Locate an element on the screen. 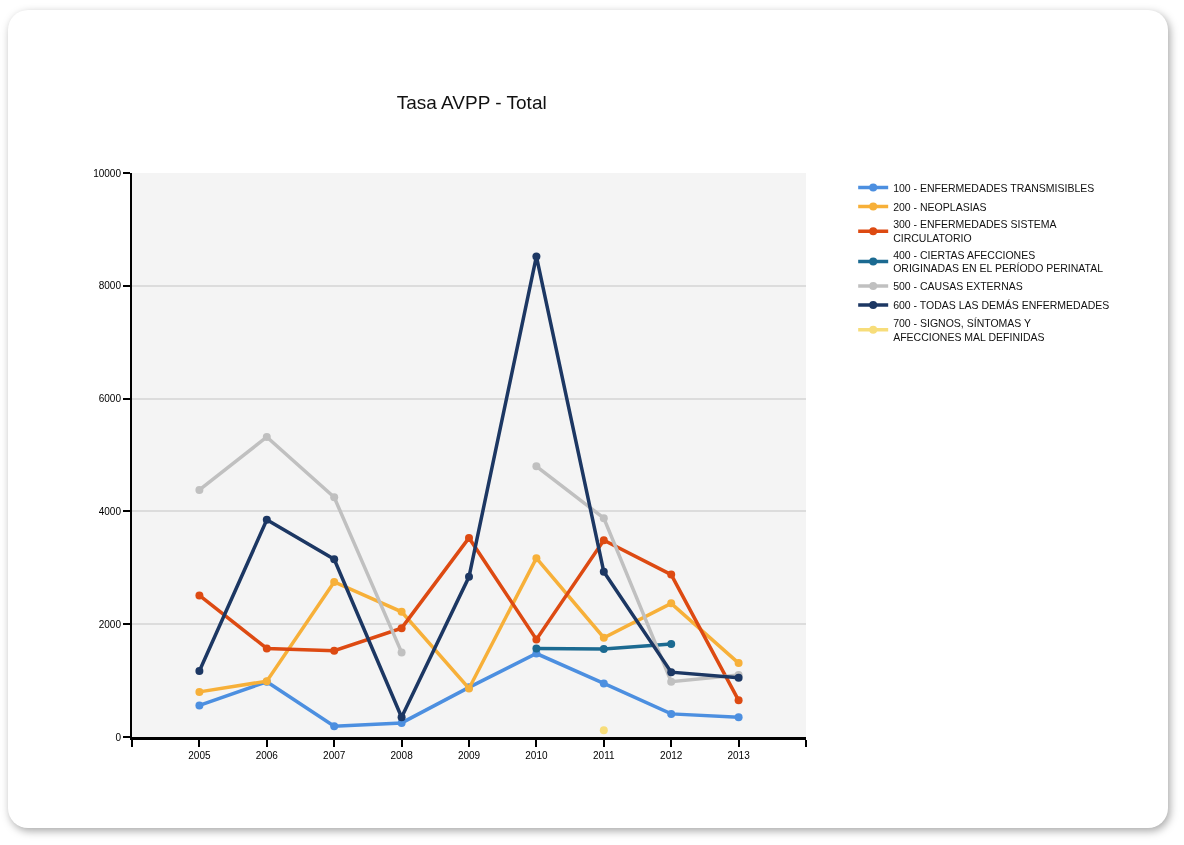 This screenshot has width=1184, height=845. y-tick-label: 10000 is located at coordinates (107, 173).